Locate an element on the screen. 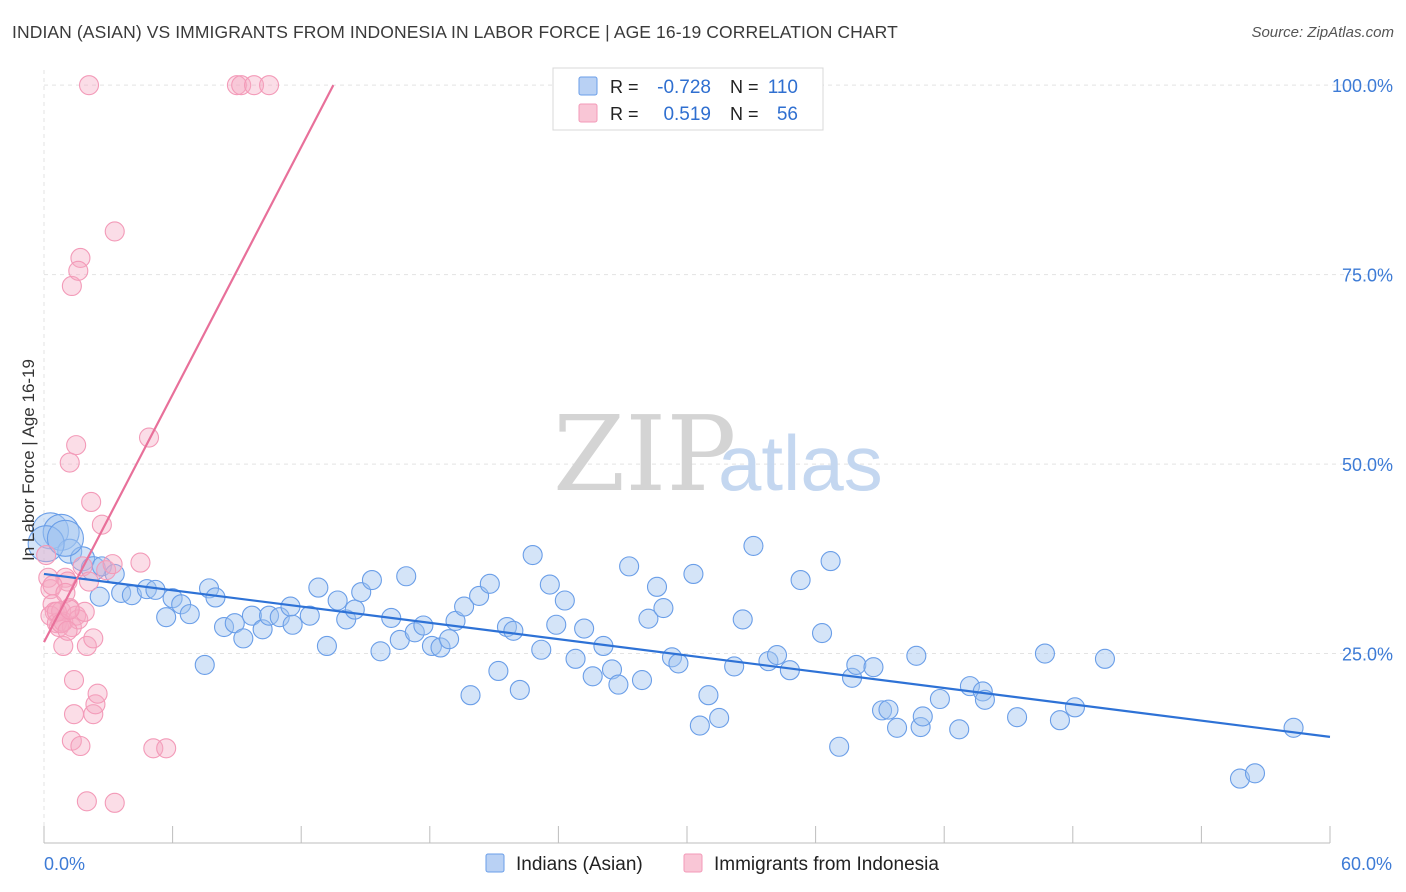  bottom-legend-label-1: Indians (Asian) is located at coordinates (579, 864).